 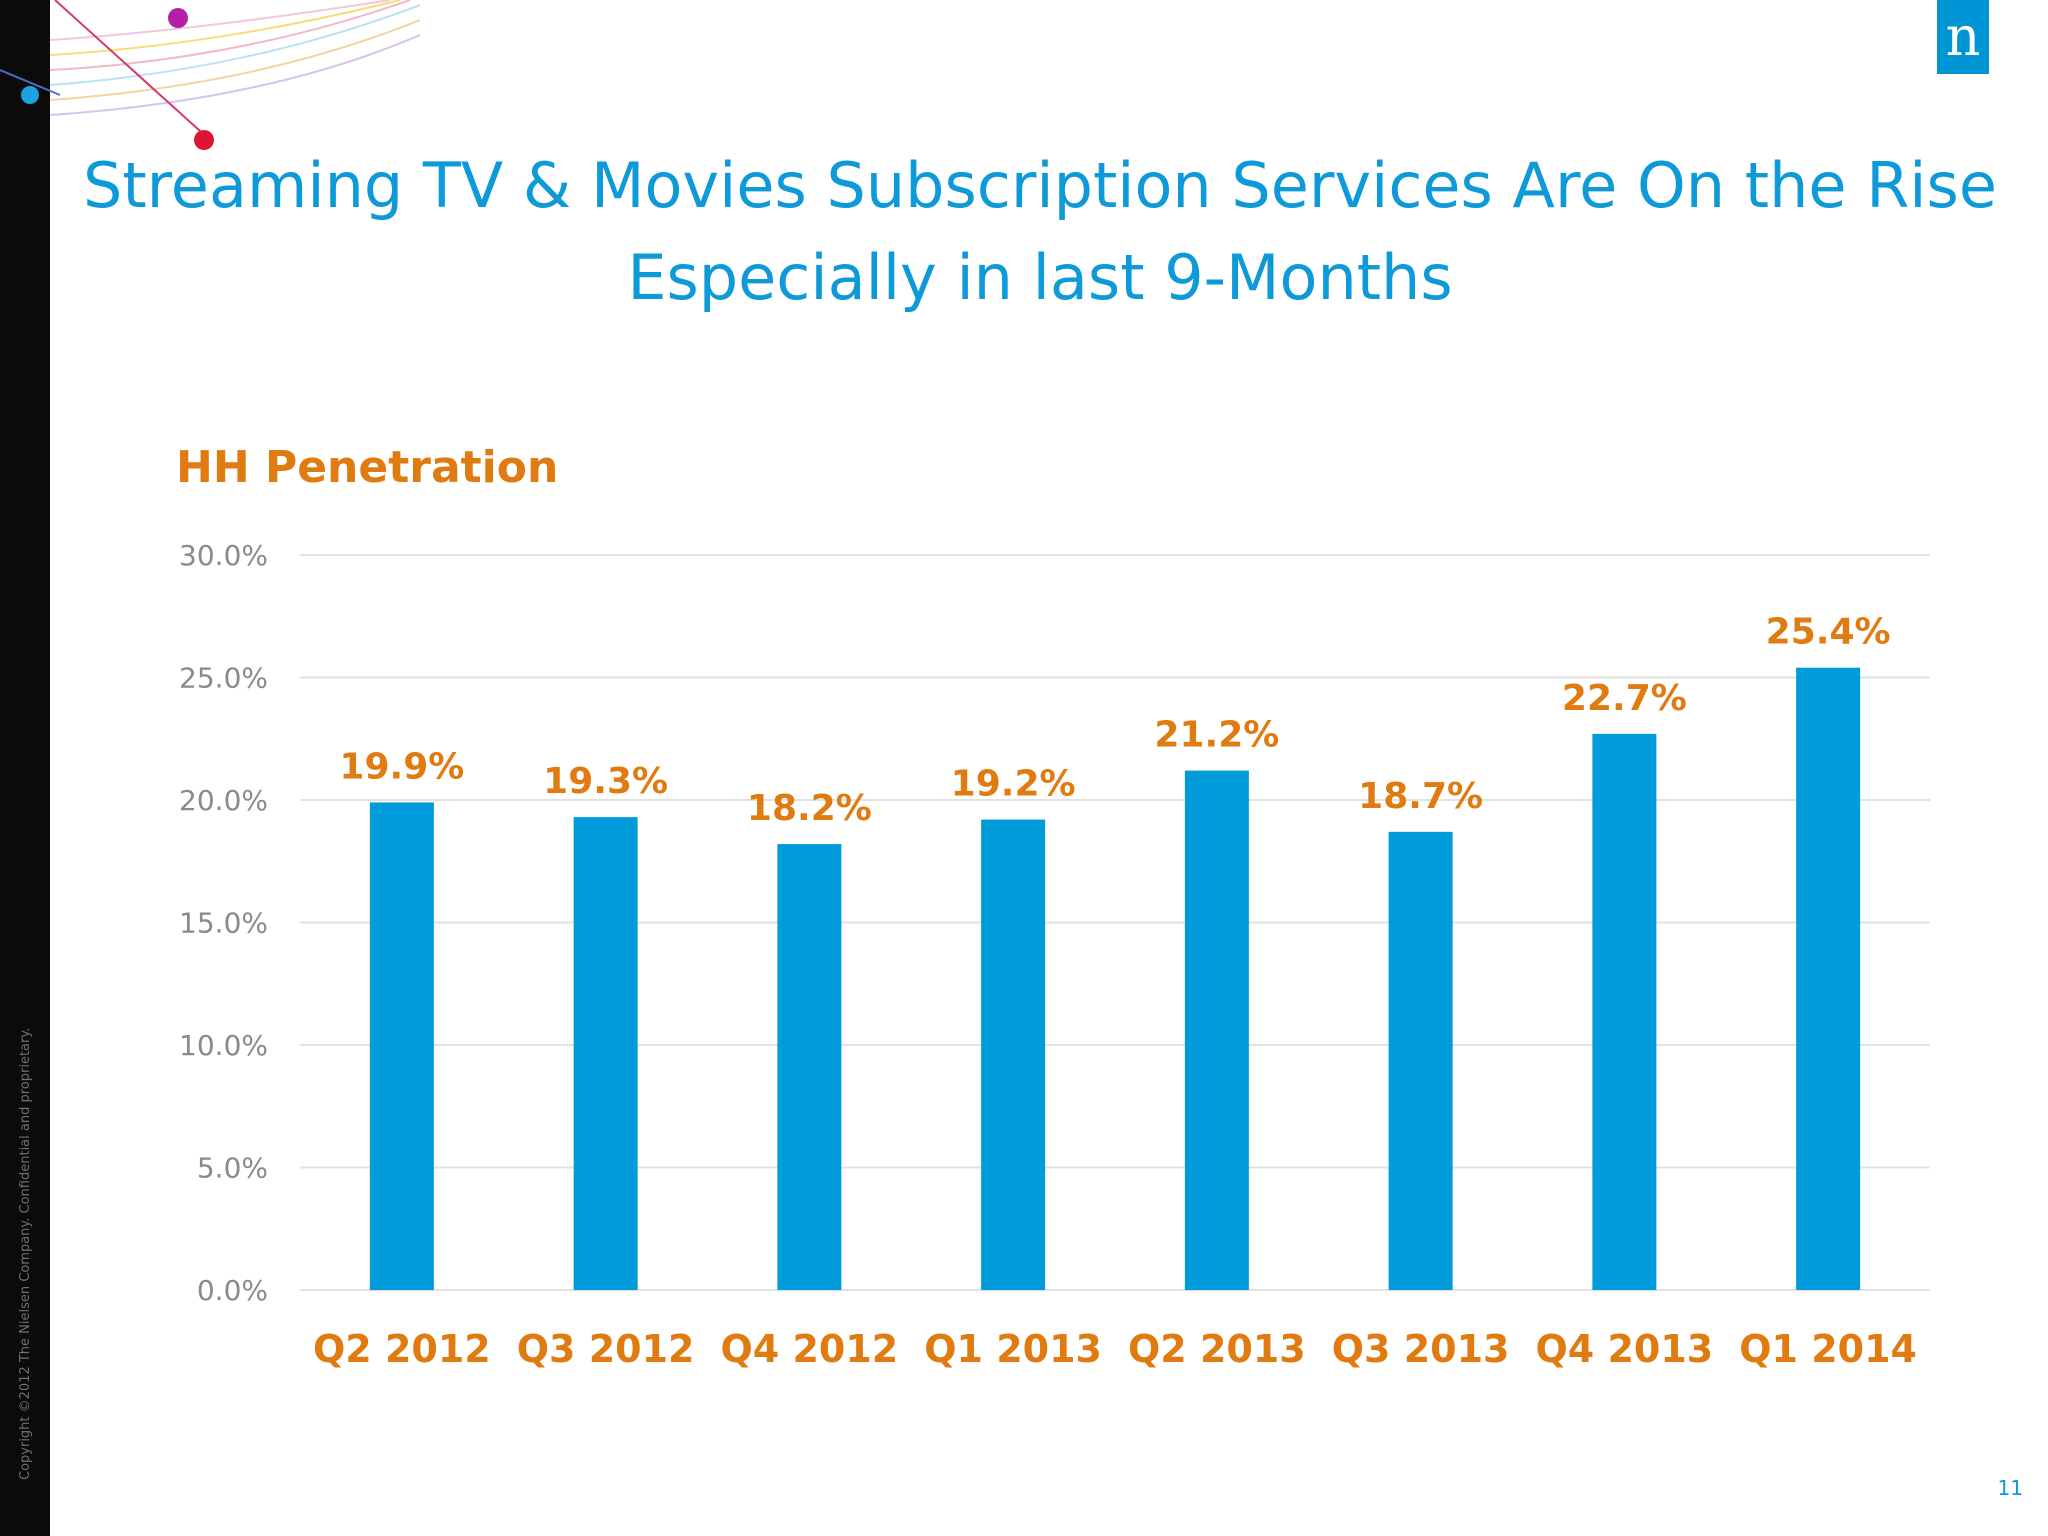 What do you see at coordinates (1216, 735) in the screenshot?
I see `data-label: 21.2%` at bounding box center [1216, 735].